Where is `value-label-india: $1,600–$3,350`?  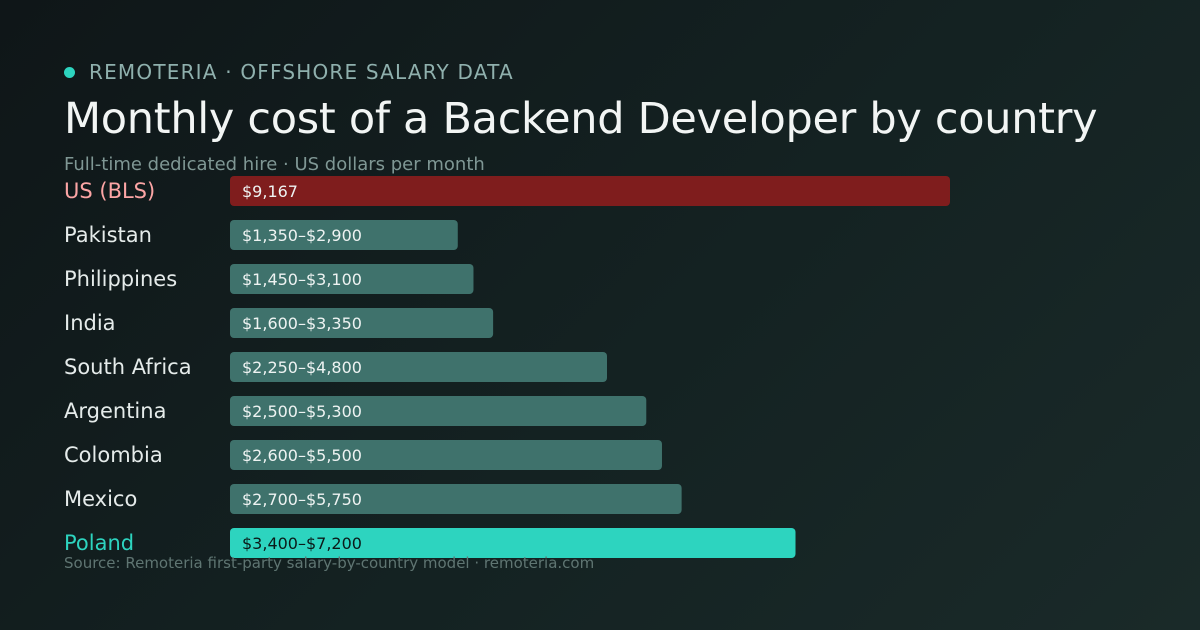
value-label-india: $1,600–$3,350 is located at coordinates (302, 323).